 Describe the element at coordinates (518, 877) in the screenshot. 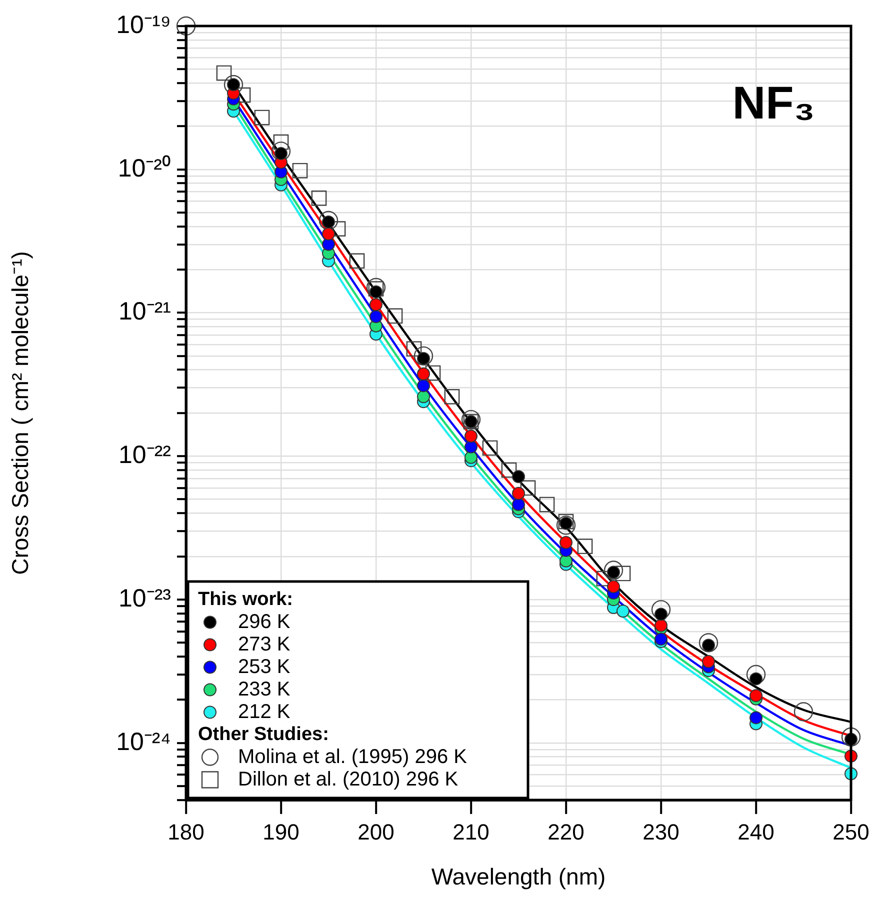

I see `x-axis-title: Wavelength (nm)` at that location.